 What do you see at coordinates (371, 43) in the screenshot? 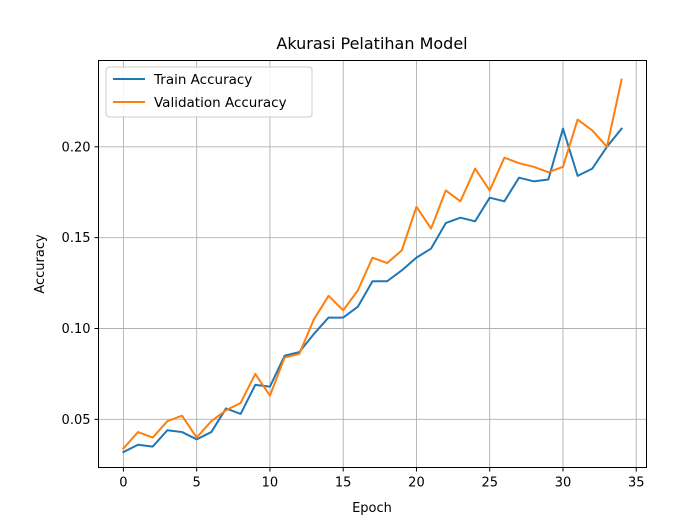
I see `chart-title: Akurasi Pelatihan Model` at bounding box center [371, 43].